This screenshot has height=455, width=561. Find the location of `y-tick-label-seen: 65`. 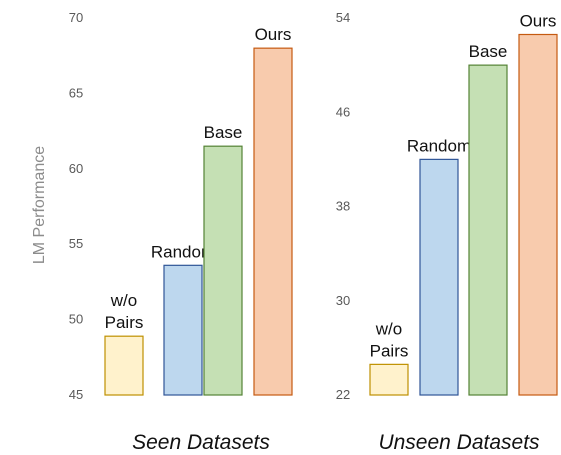

y-tick-label-seen: 65 is located at coordinates (76, 92).